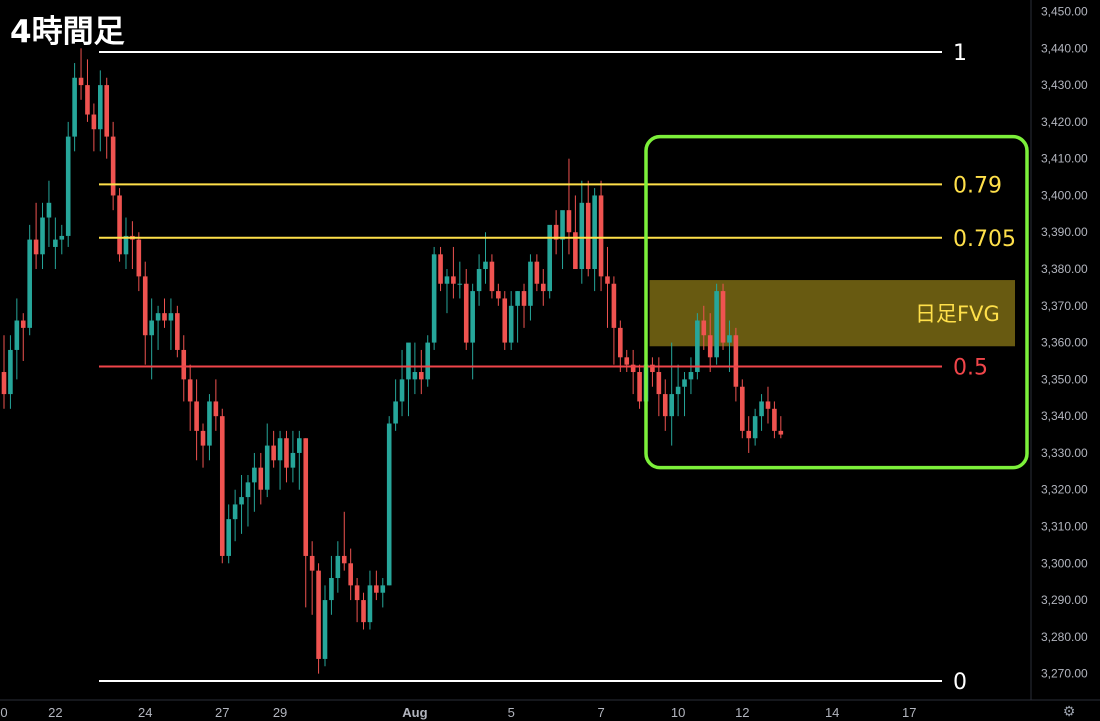 The image size is (1100, 721). What do you see at coordinates (1064, 159) in the screenshot?
I see `y-tick-label: 3,410.00` at bounding box center [1064, 159].